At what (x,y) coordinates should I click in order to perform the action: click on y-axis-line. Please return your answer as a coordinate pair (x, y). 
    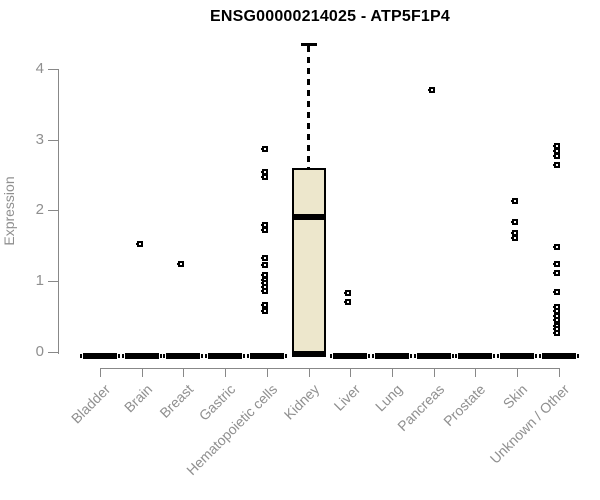
    Looking at the image, I should click on (58, 211).